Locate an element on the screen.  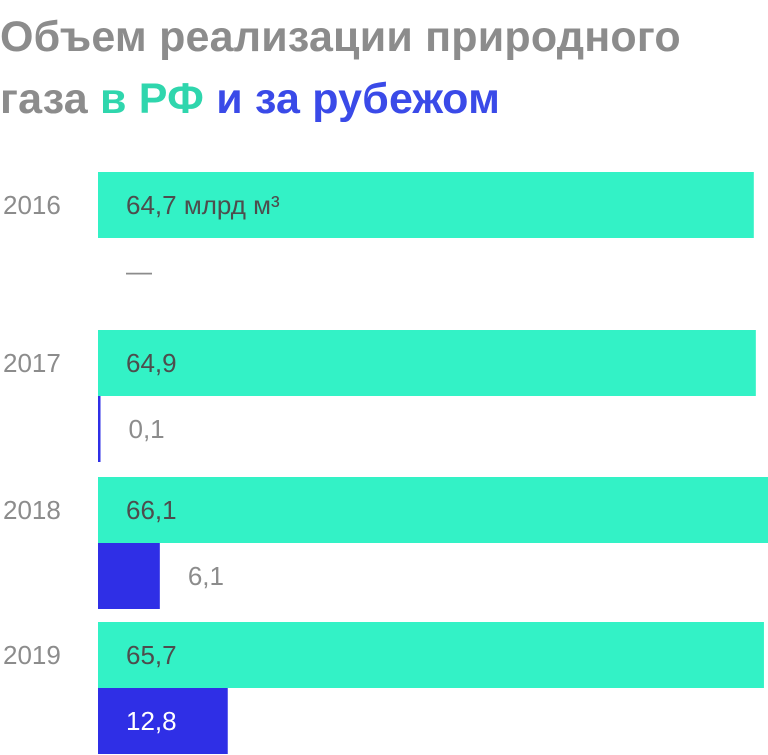
bar-domestic-label: 64,9 is located at coordinates (151, 363).